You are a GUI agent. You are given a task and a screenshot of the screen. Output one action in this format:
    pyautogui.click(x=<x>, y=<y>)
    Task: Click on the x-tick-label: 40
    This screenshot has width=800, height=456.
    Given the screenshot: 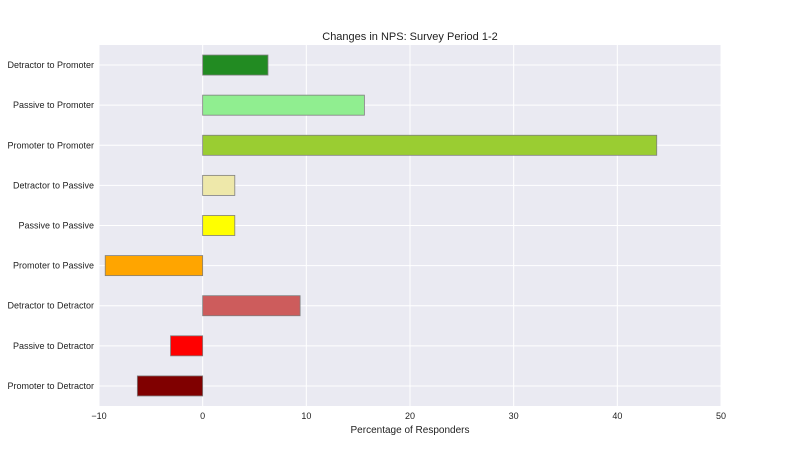 What is the action you would take?
    pyautogui.click(x=617, y=416)
    